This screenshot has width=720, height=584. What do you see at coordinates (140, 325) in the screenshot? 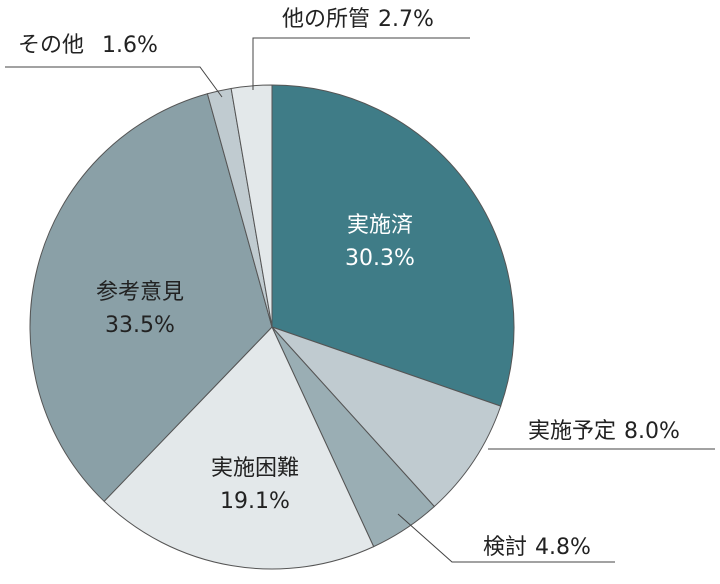
I see `slice-value-label: 33.5%` at bounding box center [140, 325].